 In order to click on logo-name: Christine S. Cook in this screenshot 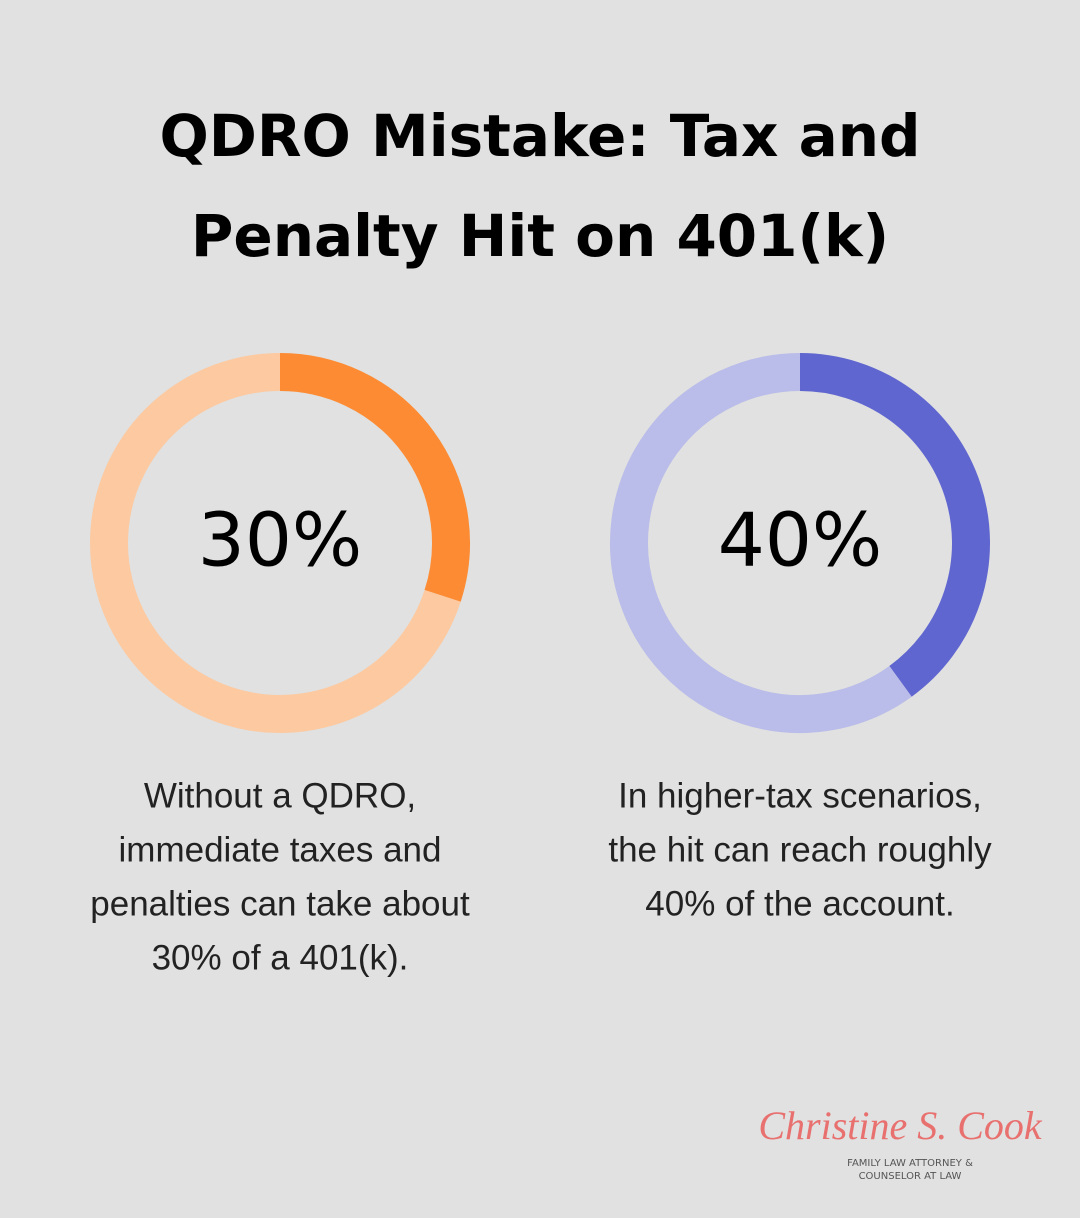, I will do `click(900, 1125)`.